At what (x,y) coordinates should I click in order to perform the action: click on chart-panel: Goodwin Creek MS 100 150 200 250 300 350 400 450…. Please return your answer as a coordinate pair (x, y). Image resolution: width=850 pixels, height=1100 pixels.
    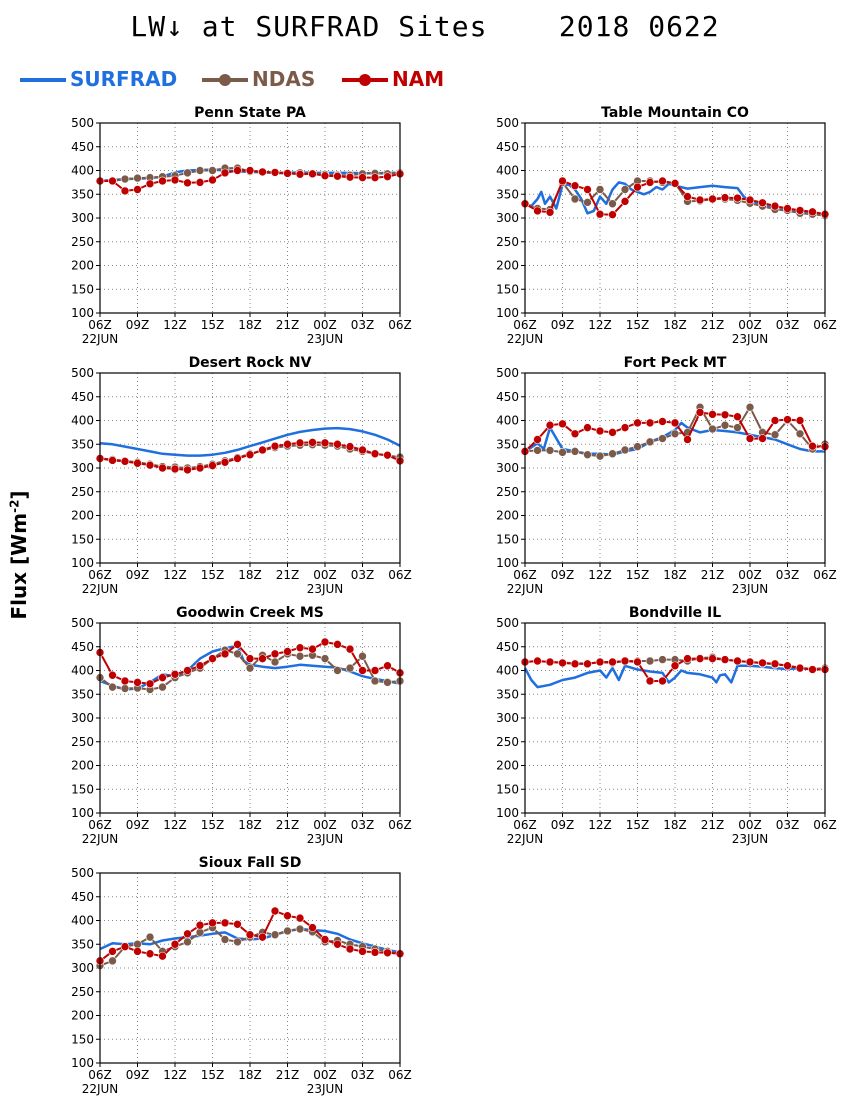
    Looking at the image, I should click on (241, 725).